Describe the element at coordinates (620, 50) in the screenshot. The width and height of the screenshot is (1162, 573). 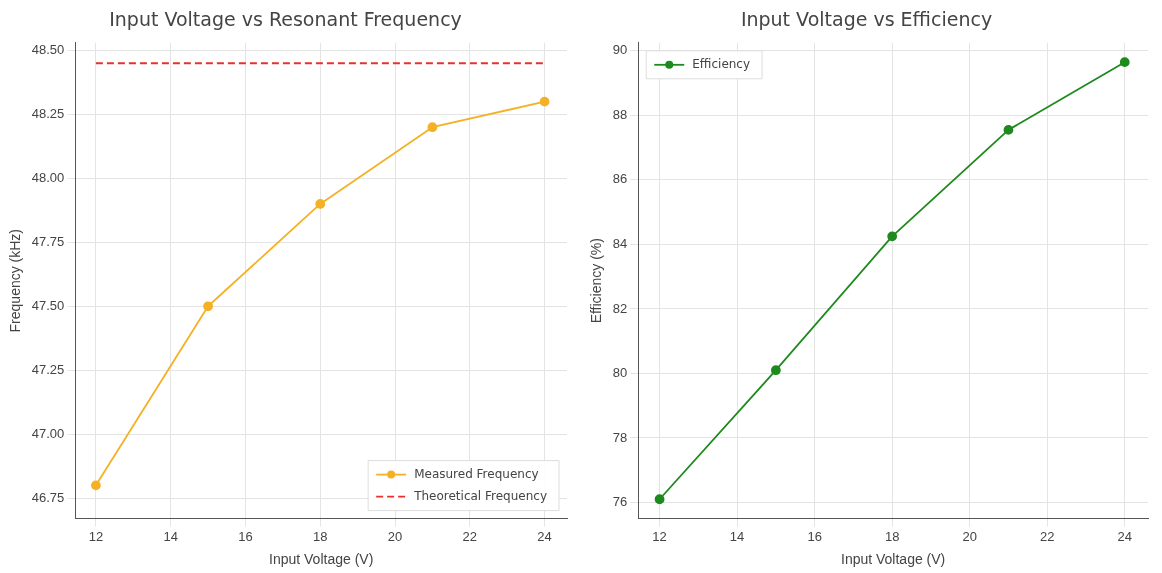
I see `y-tick-label: 90` at that location.